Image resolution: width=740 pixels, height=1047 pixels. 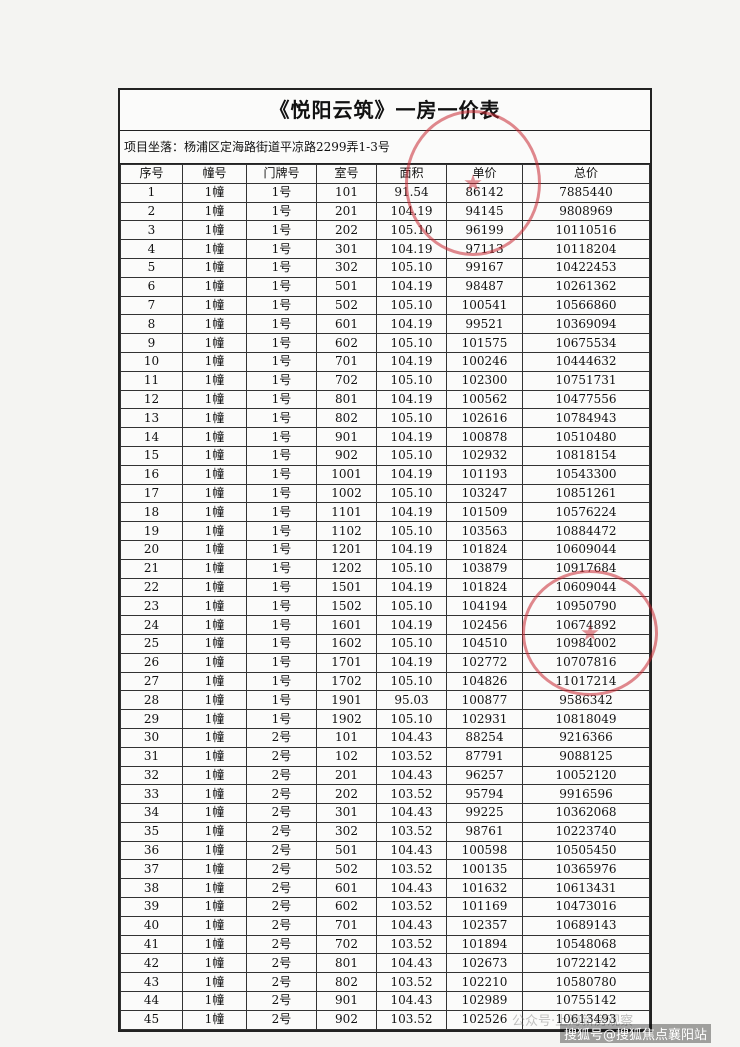 I want to click on table-row: 20 1幢 1号 1201 104.19 101824 10609044, so click(x=385, y=549).